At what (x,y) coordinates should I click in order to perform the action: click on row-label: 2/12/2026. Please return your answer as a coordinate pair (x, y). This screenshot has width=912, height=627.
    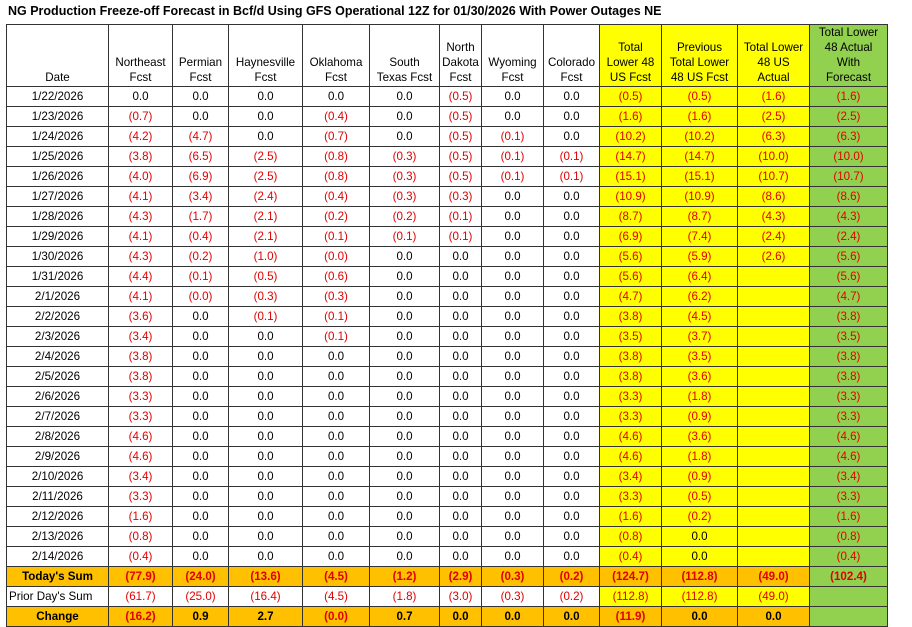
    Looking at the image, I should click on (57, 516).